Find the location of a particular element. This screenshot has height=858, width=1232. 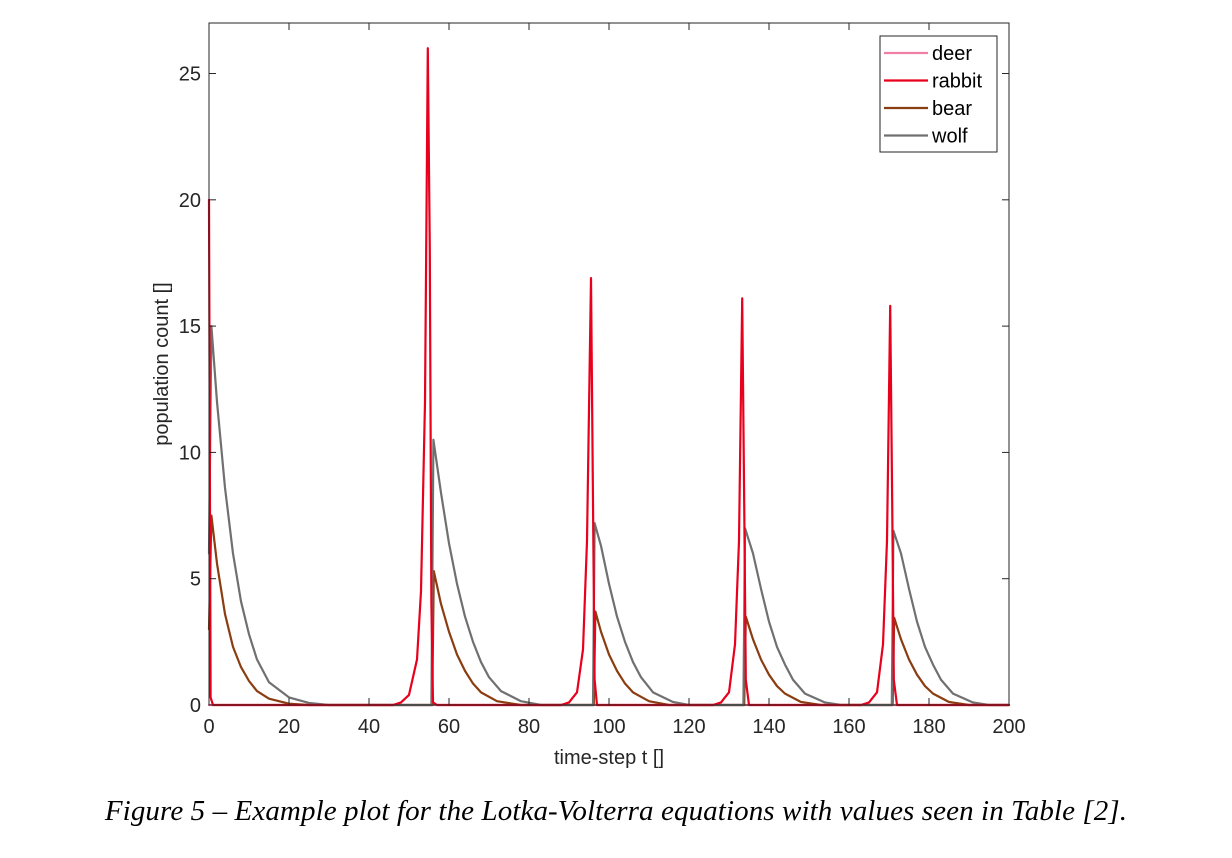

legend: deer rabbit bear wolf is located at coordinates (938, 94).